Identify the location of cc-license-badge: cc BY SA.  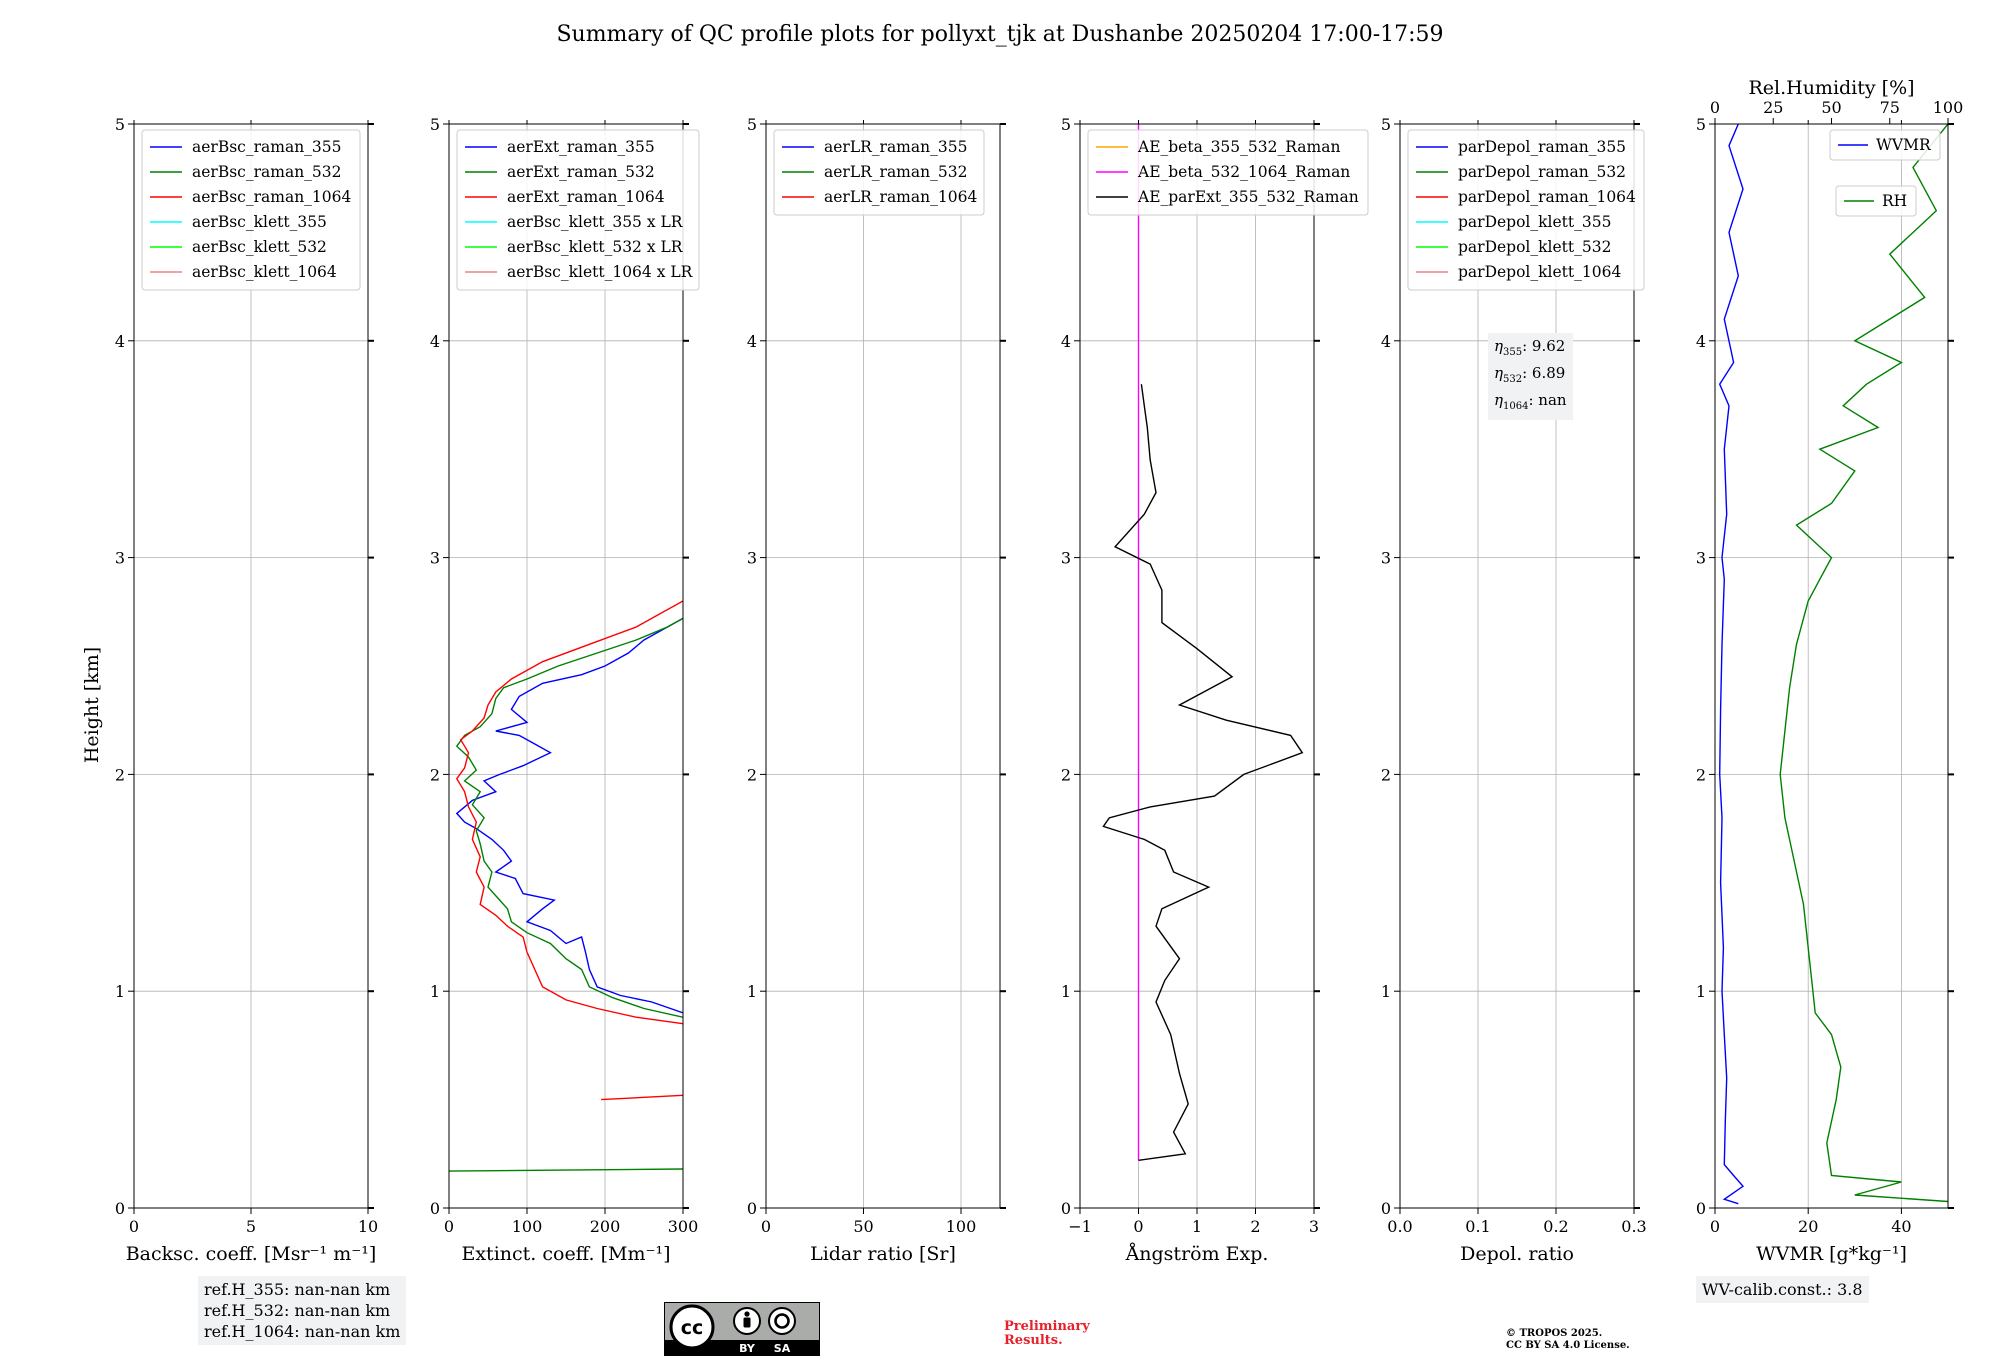
(742, 1329).